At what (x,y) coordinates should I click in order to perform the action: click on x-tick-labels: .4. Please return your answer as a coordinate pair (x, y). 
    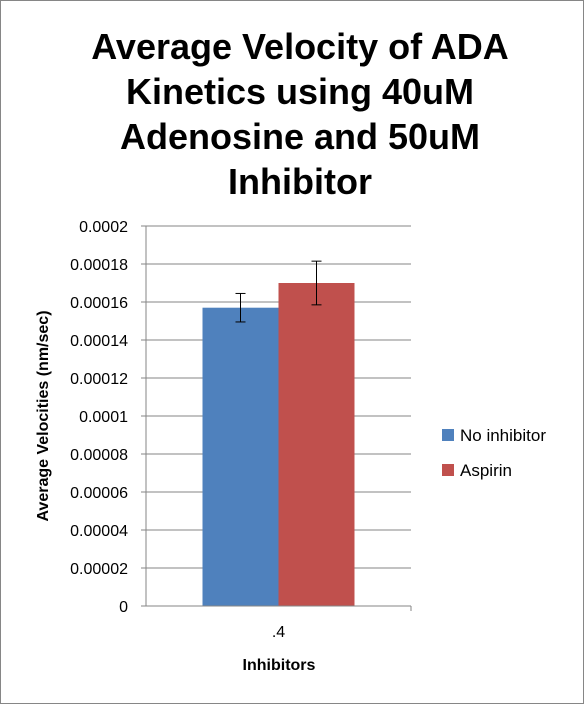
    Looking at the image, I should click on (278, 632).